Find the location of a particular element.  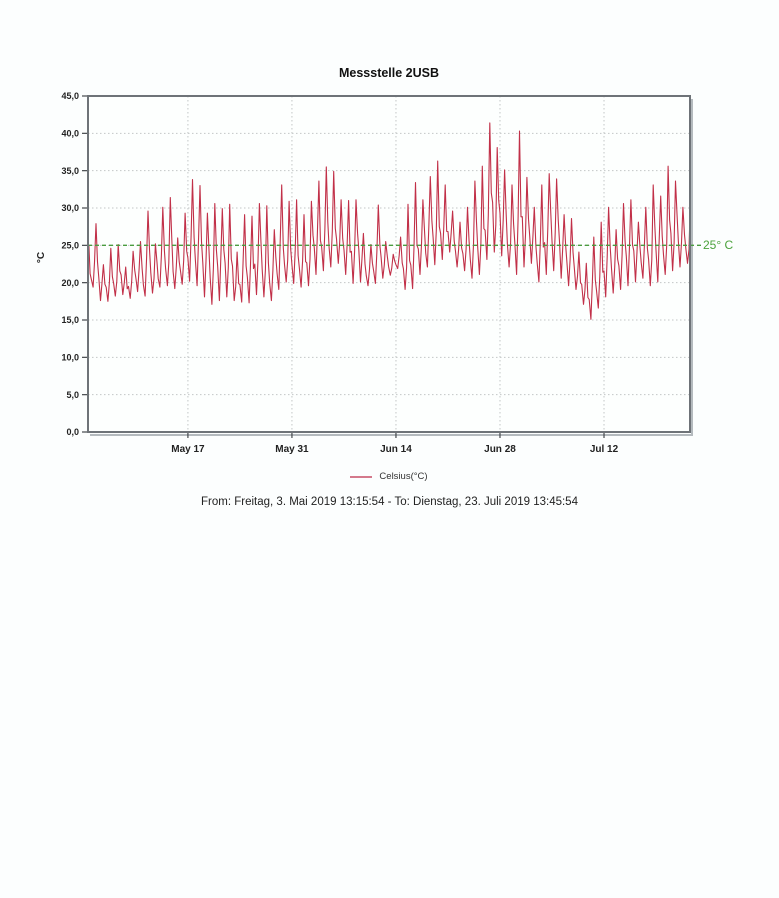

svg-text: 30,0 is located at coordinates (70, 208).